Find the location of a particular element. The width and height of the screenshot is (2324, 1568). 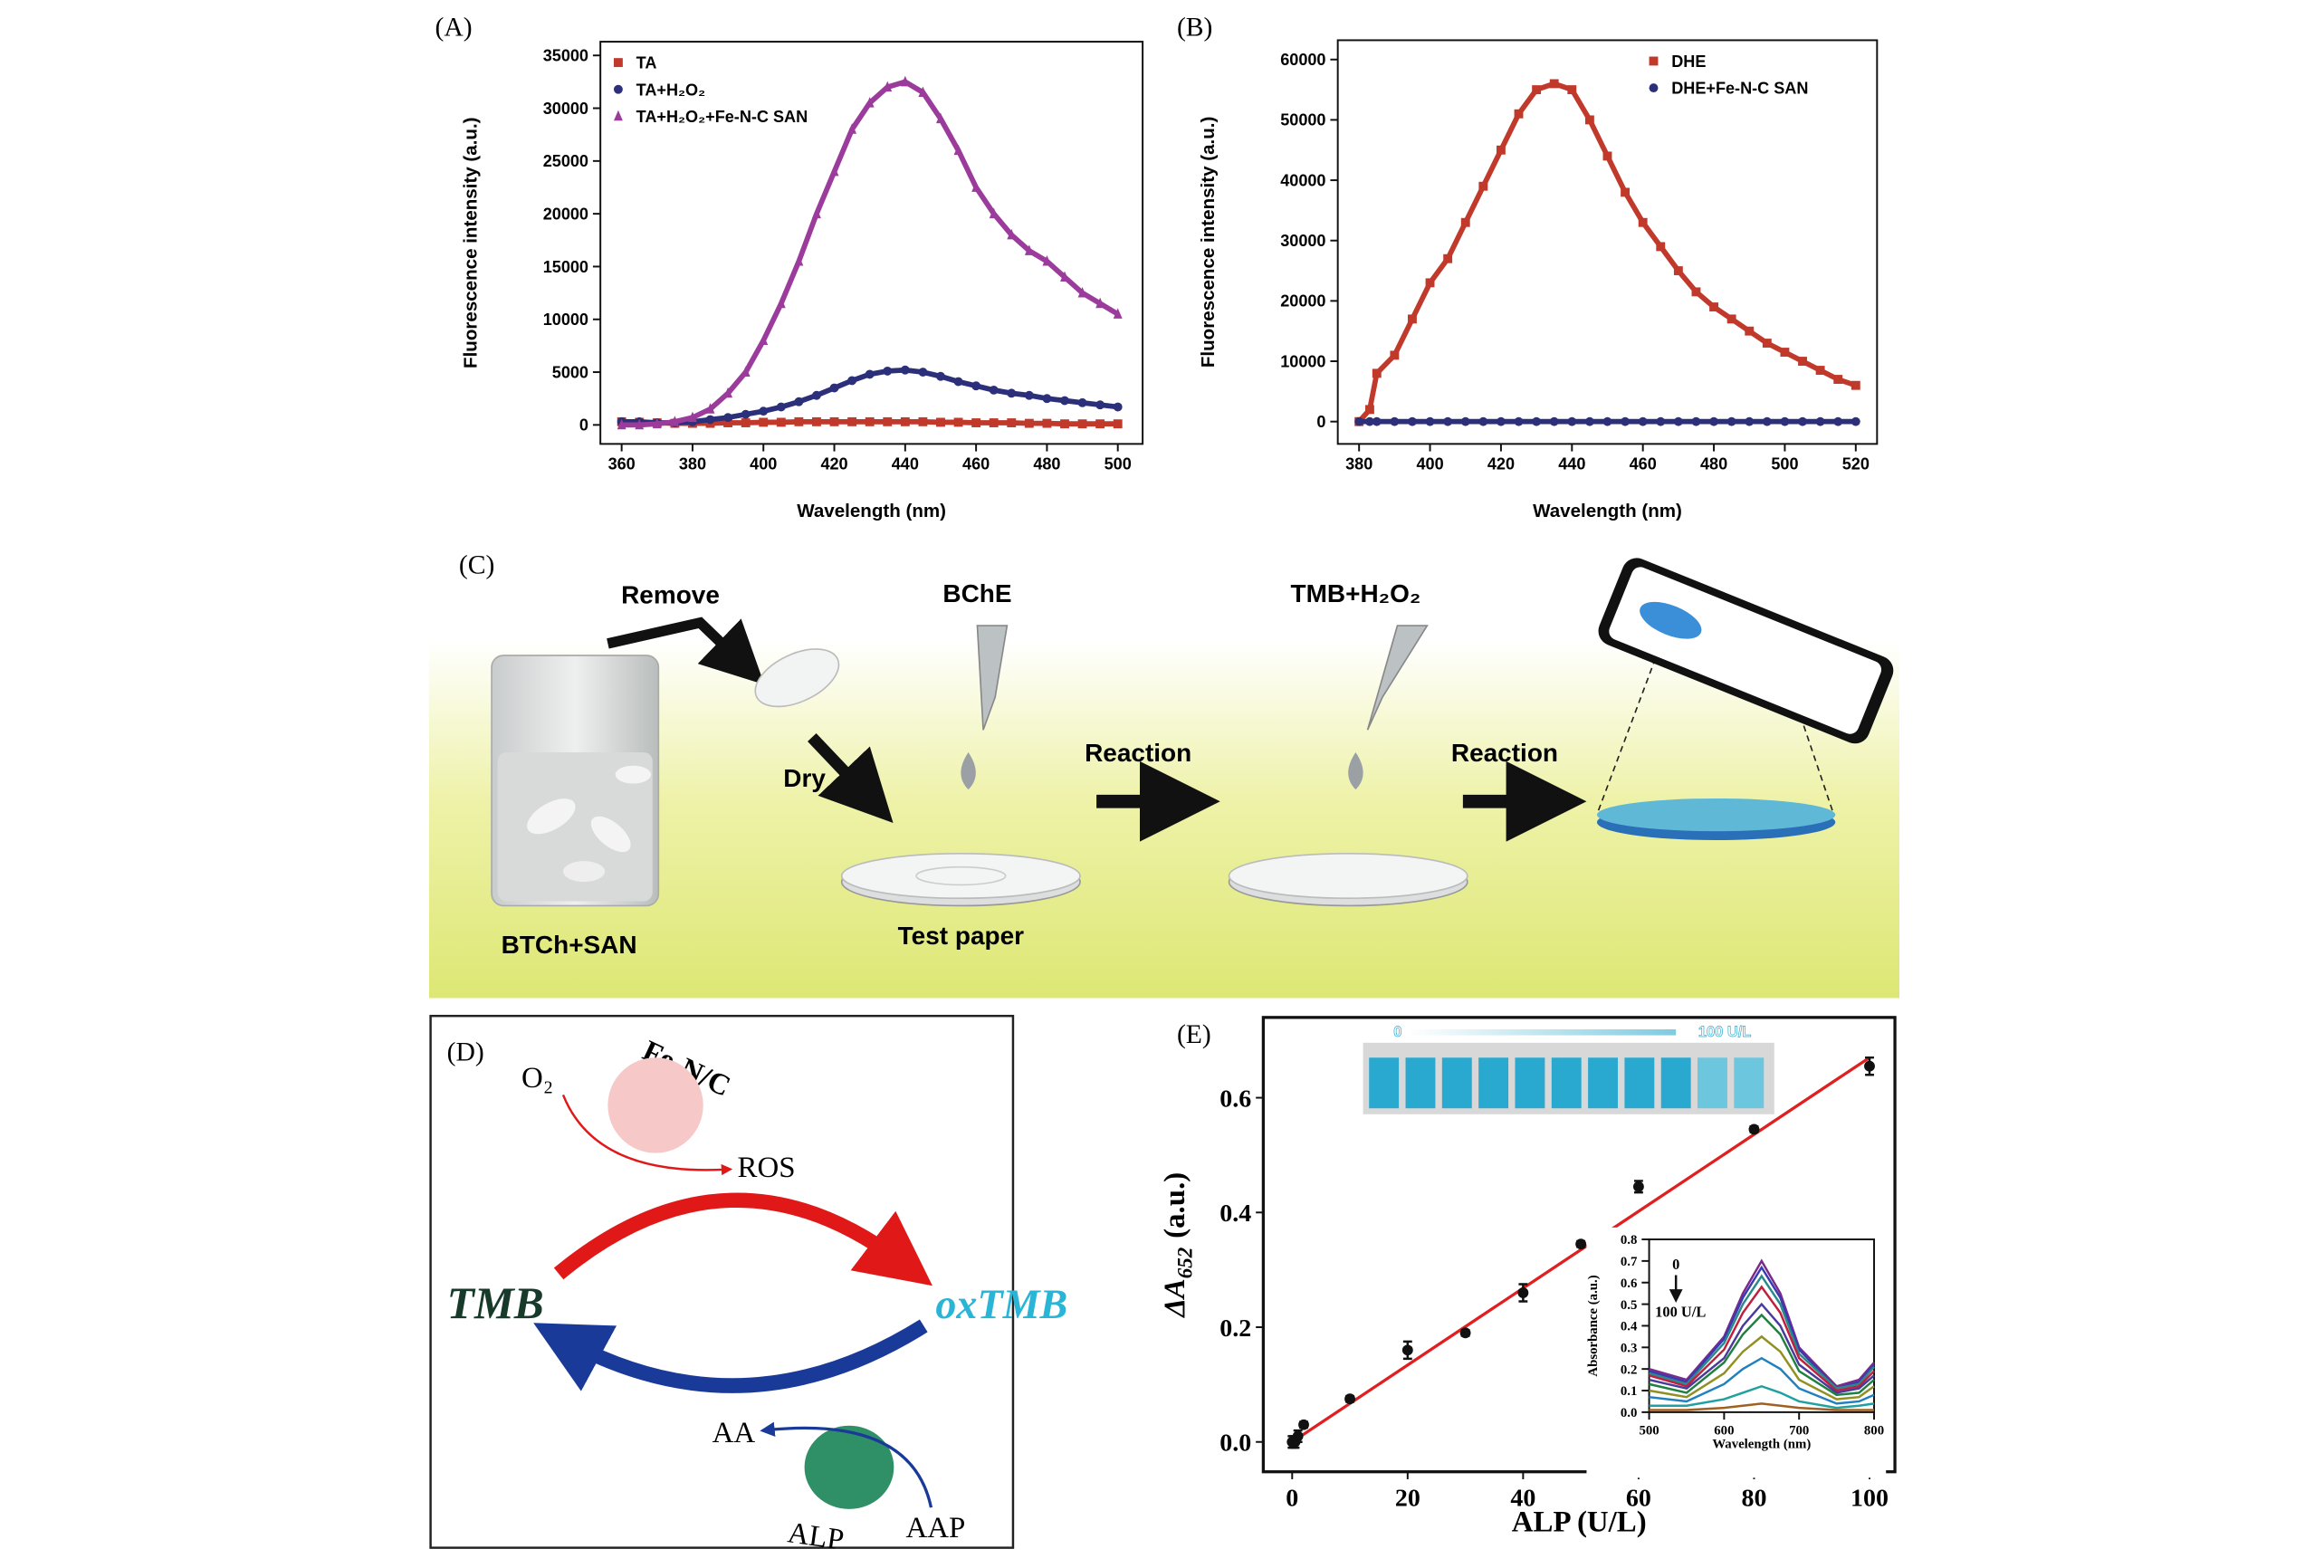

strip-label: 100 U/L is located at coordinates (1724, 1032).